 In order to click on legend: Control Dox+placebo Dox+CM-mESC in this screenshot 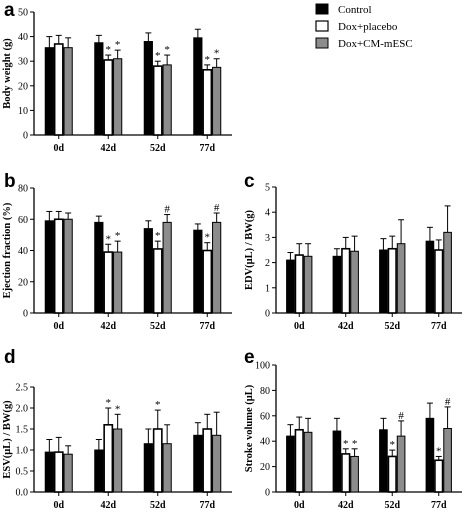, I will do `click(364, 26)`.